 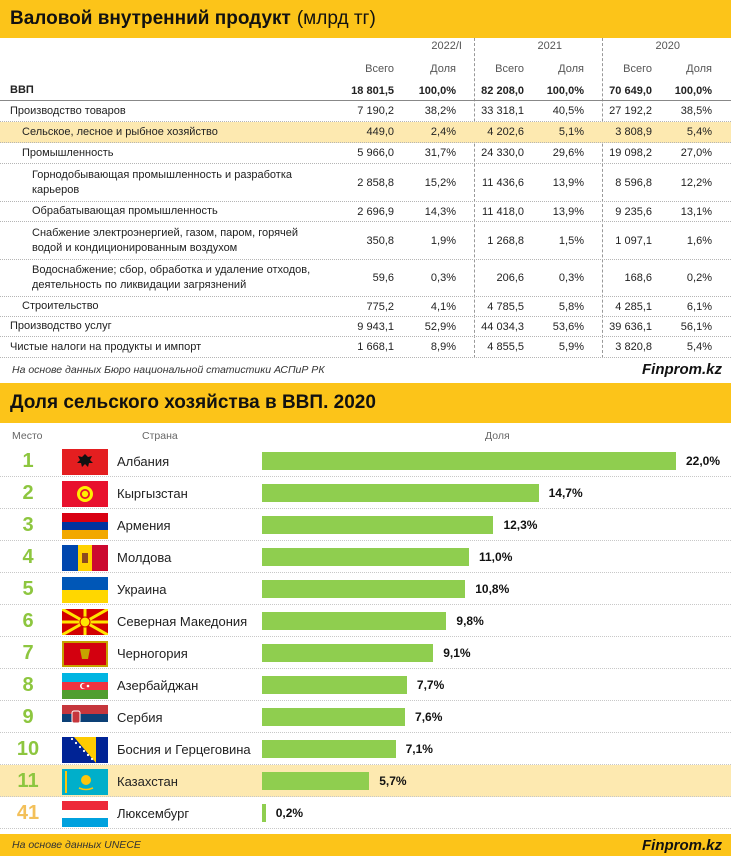 I want to click on rank-label: 10, so click(x=28, y=748).